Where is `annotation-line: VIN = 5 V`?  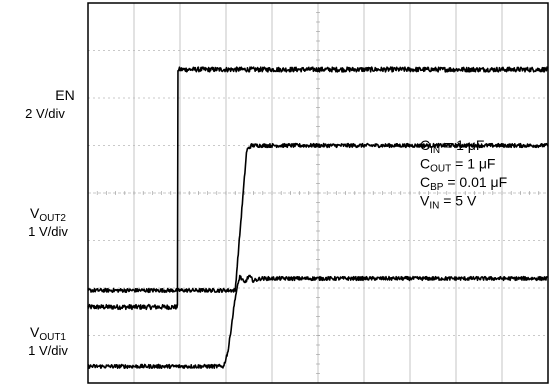
annotation-line: VIN = 5 V is located at coordinates (448, 202).